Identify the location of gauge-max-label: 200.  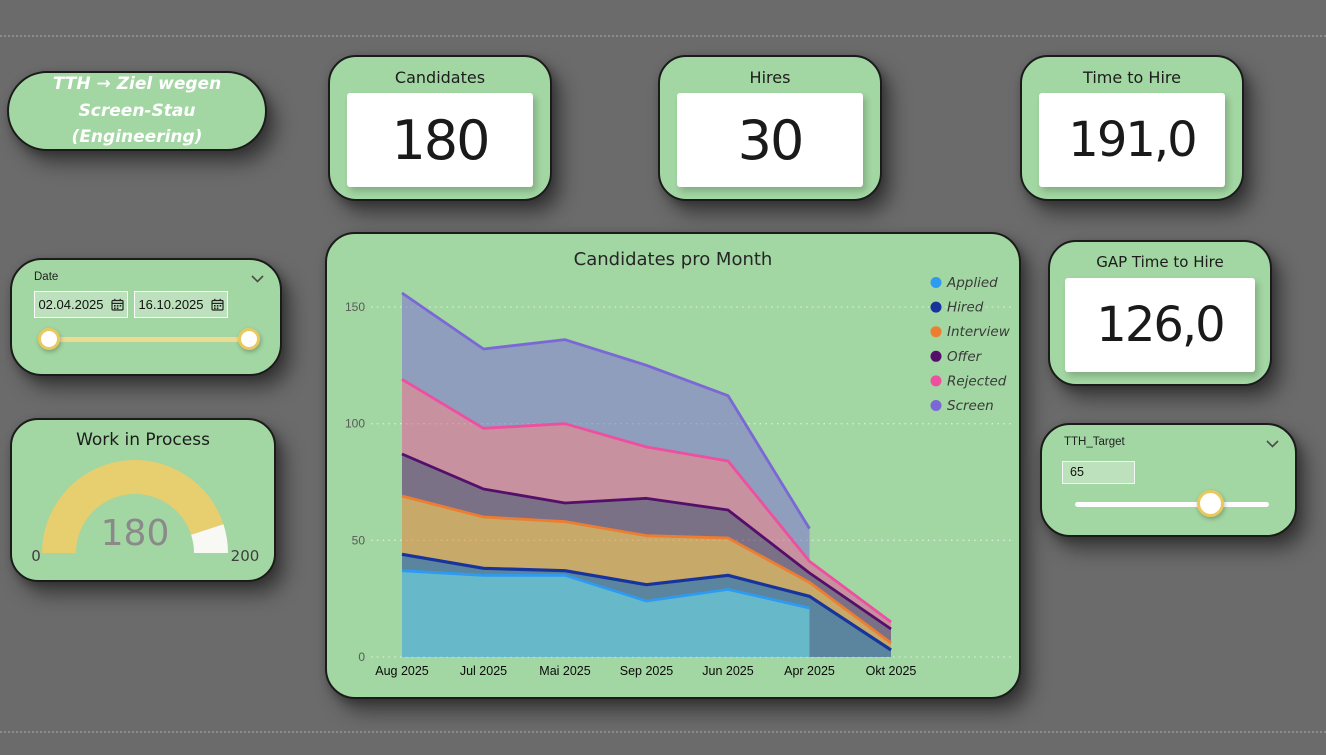
(245, 556).